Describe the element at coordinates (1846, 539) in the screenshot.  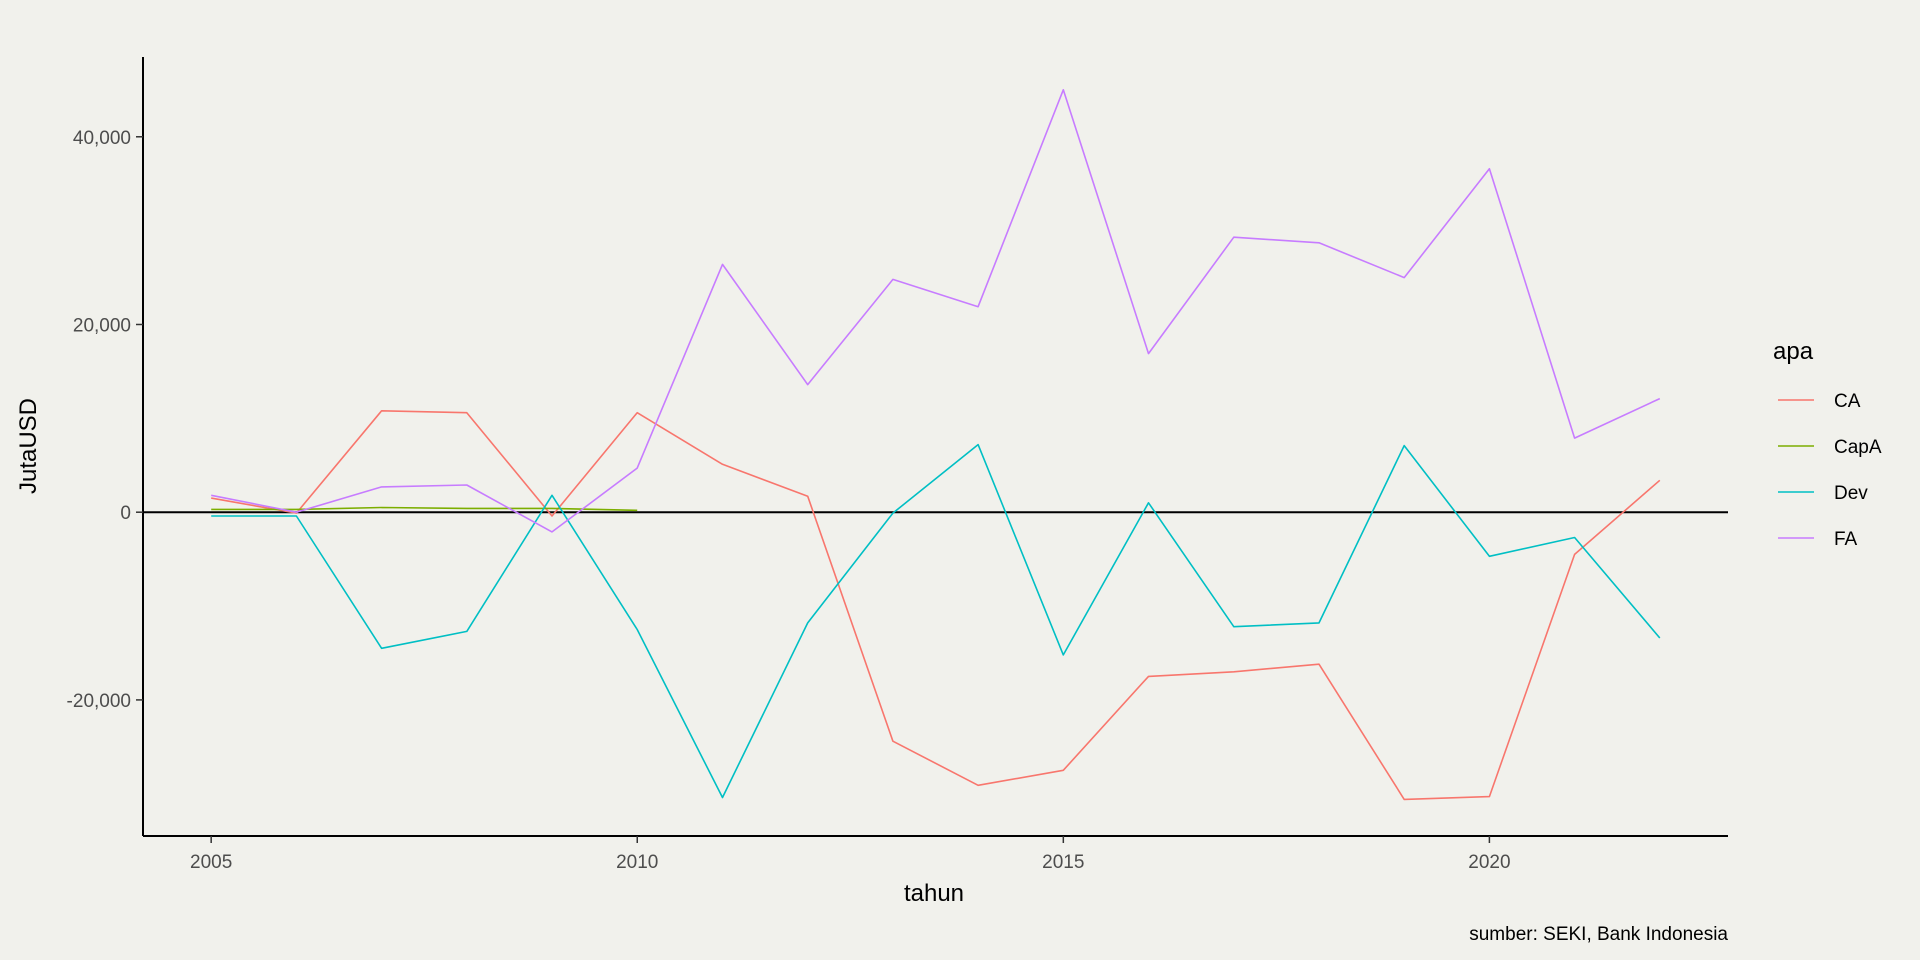
I see `legend-label-fa: FA` at that location.